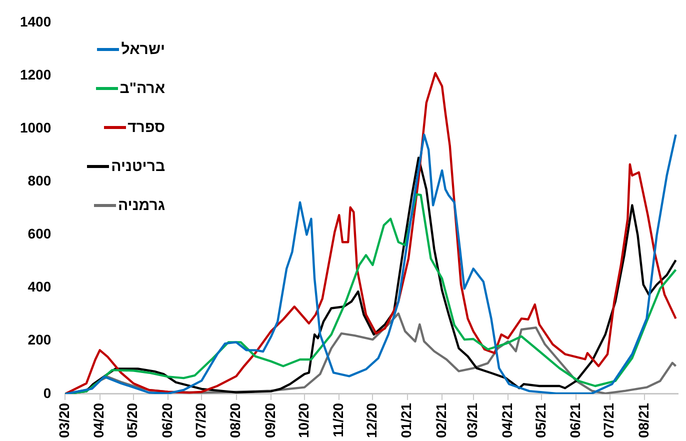  I want to click on y-tick-label: 1000, so click(36, 127).